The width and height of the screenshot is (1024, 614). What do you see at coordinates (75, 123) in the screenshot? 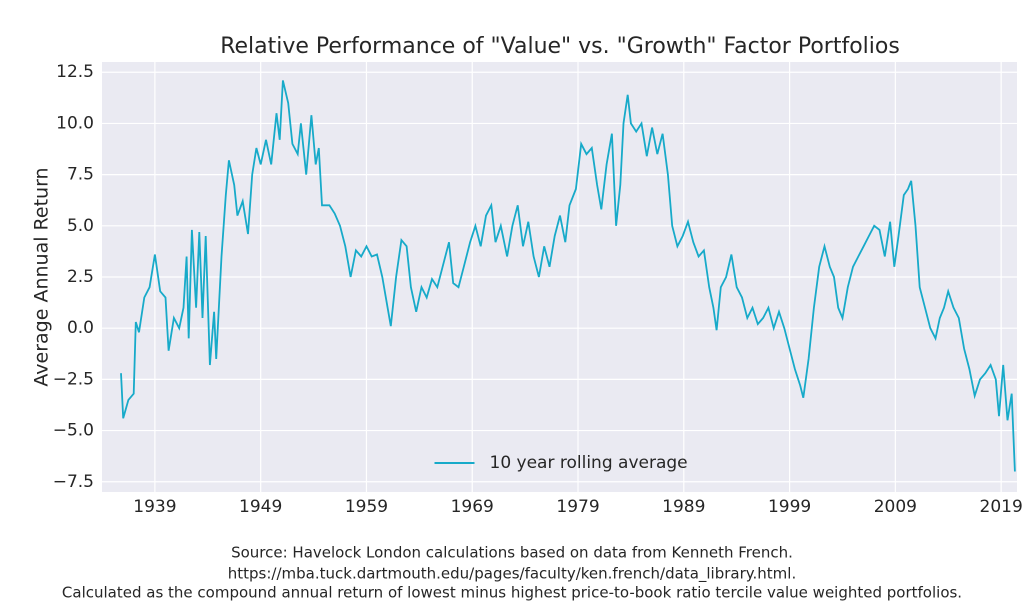
I see `y-tick-label: 10.0` at bounding box center [75, 123].